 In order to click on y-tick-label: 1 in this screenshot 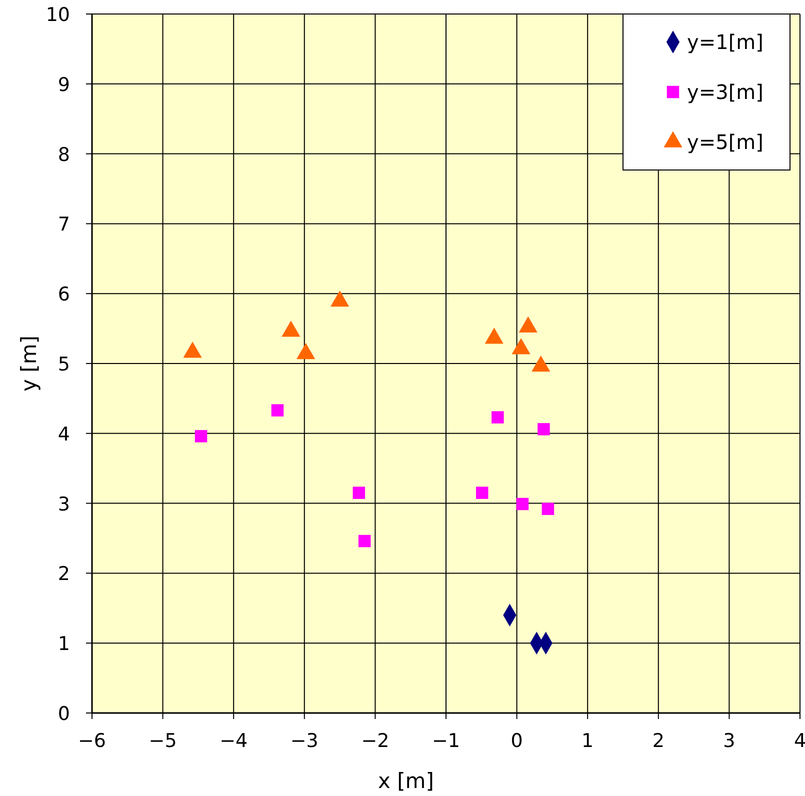, I will do `click(64, 644)`.